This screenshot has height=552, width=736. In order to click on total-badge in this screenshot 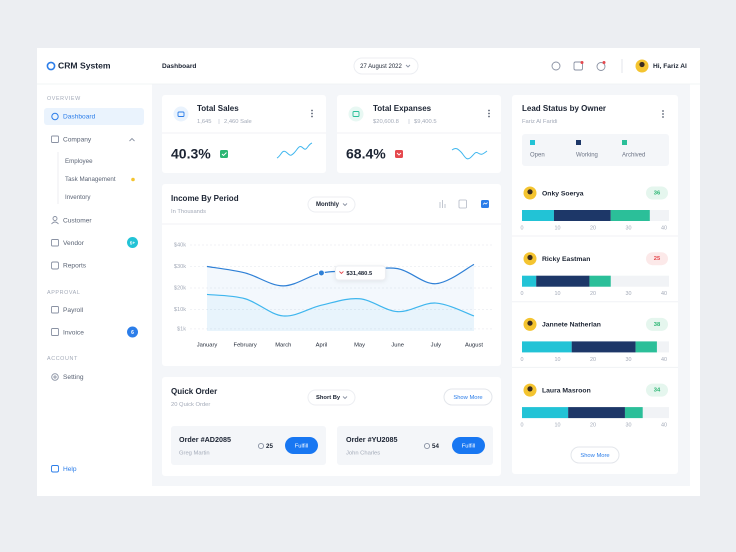, I will do `click(657, 259)`.